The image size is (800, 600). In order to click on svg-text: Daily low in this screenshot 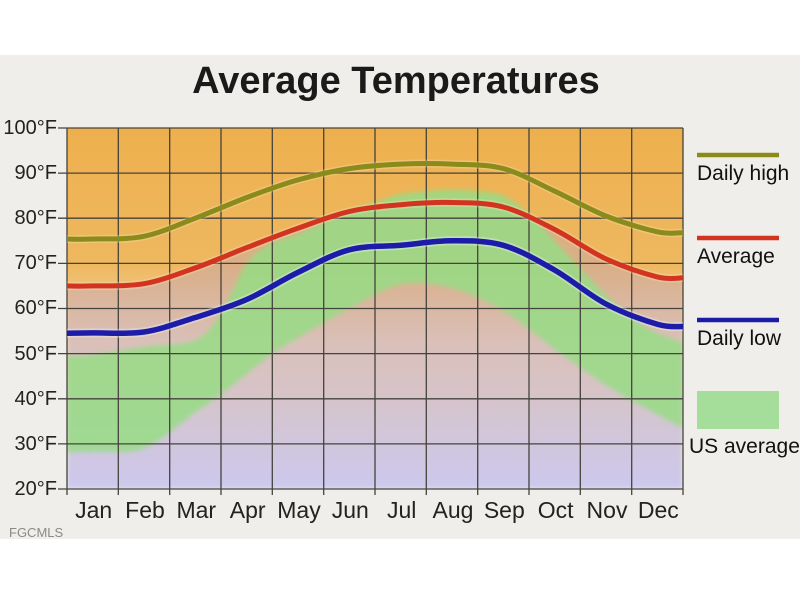, I will do `click(739, 338)`.